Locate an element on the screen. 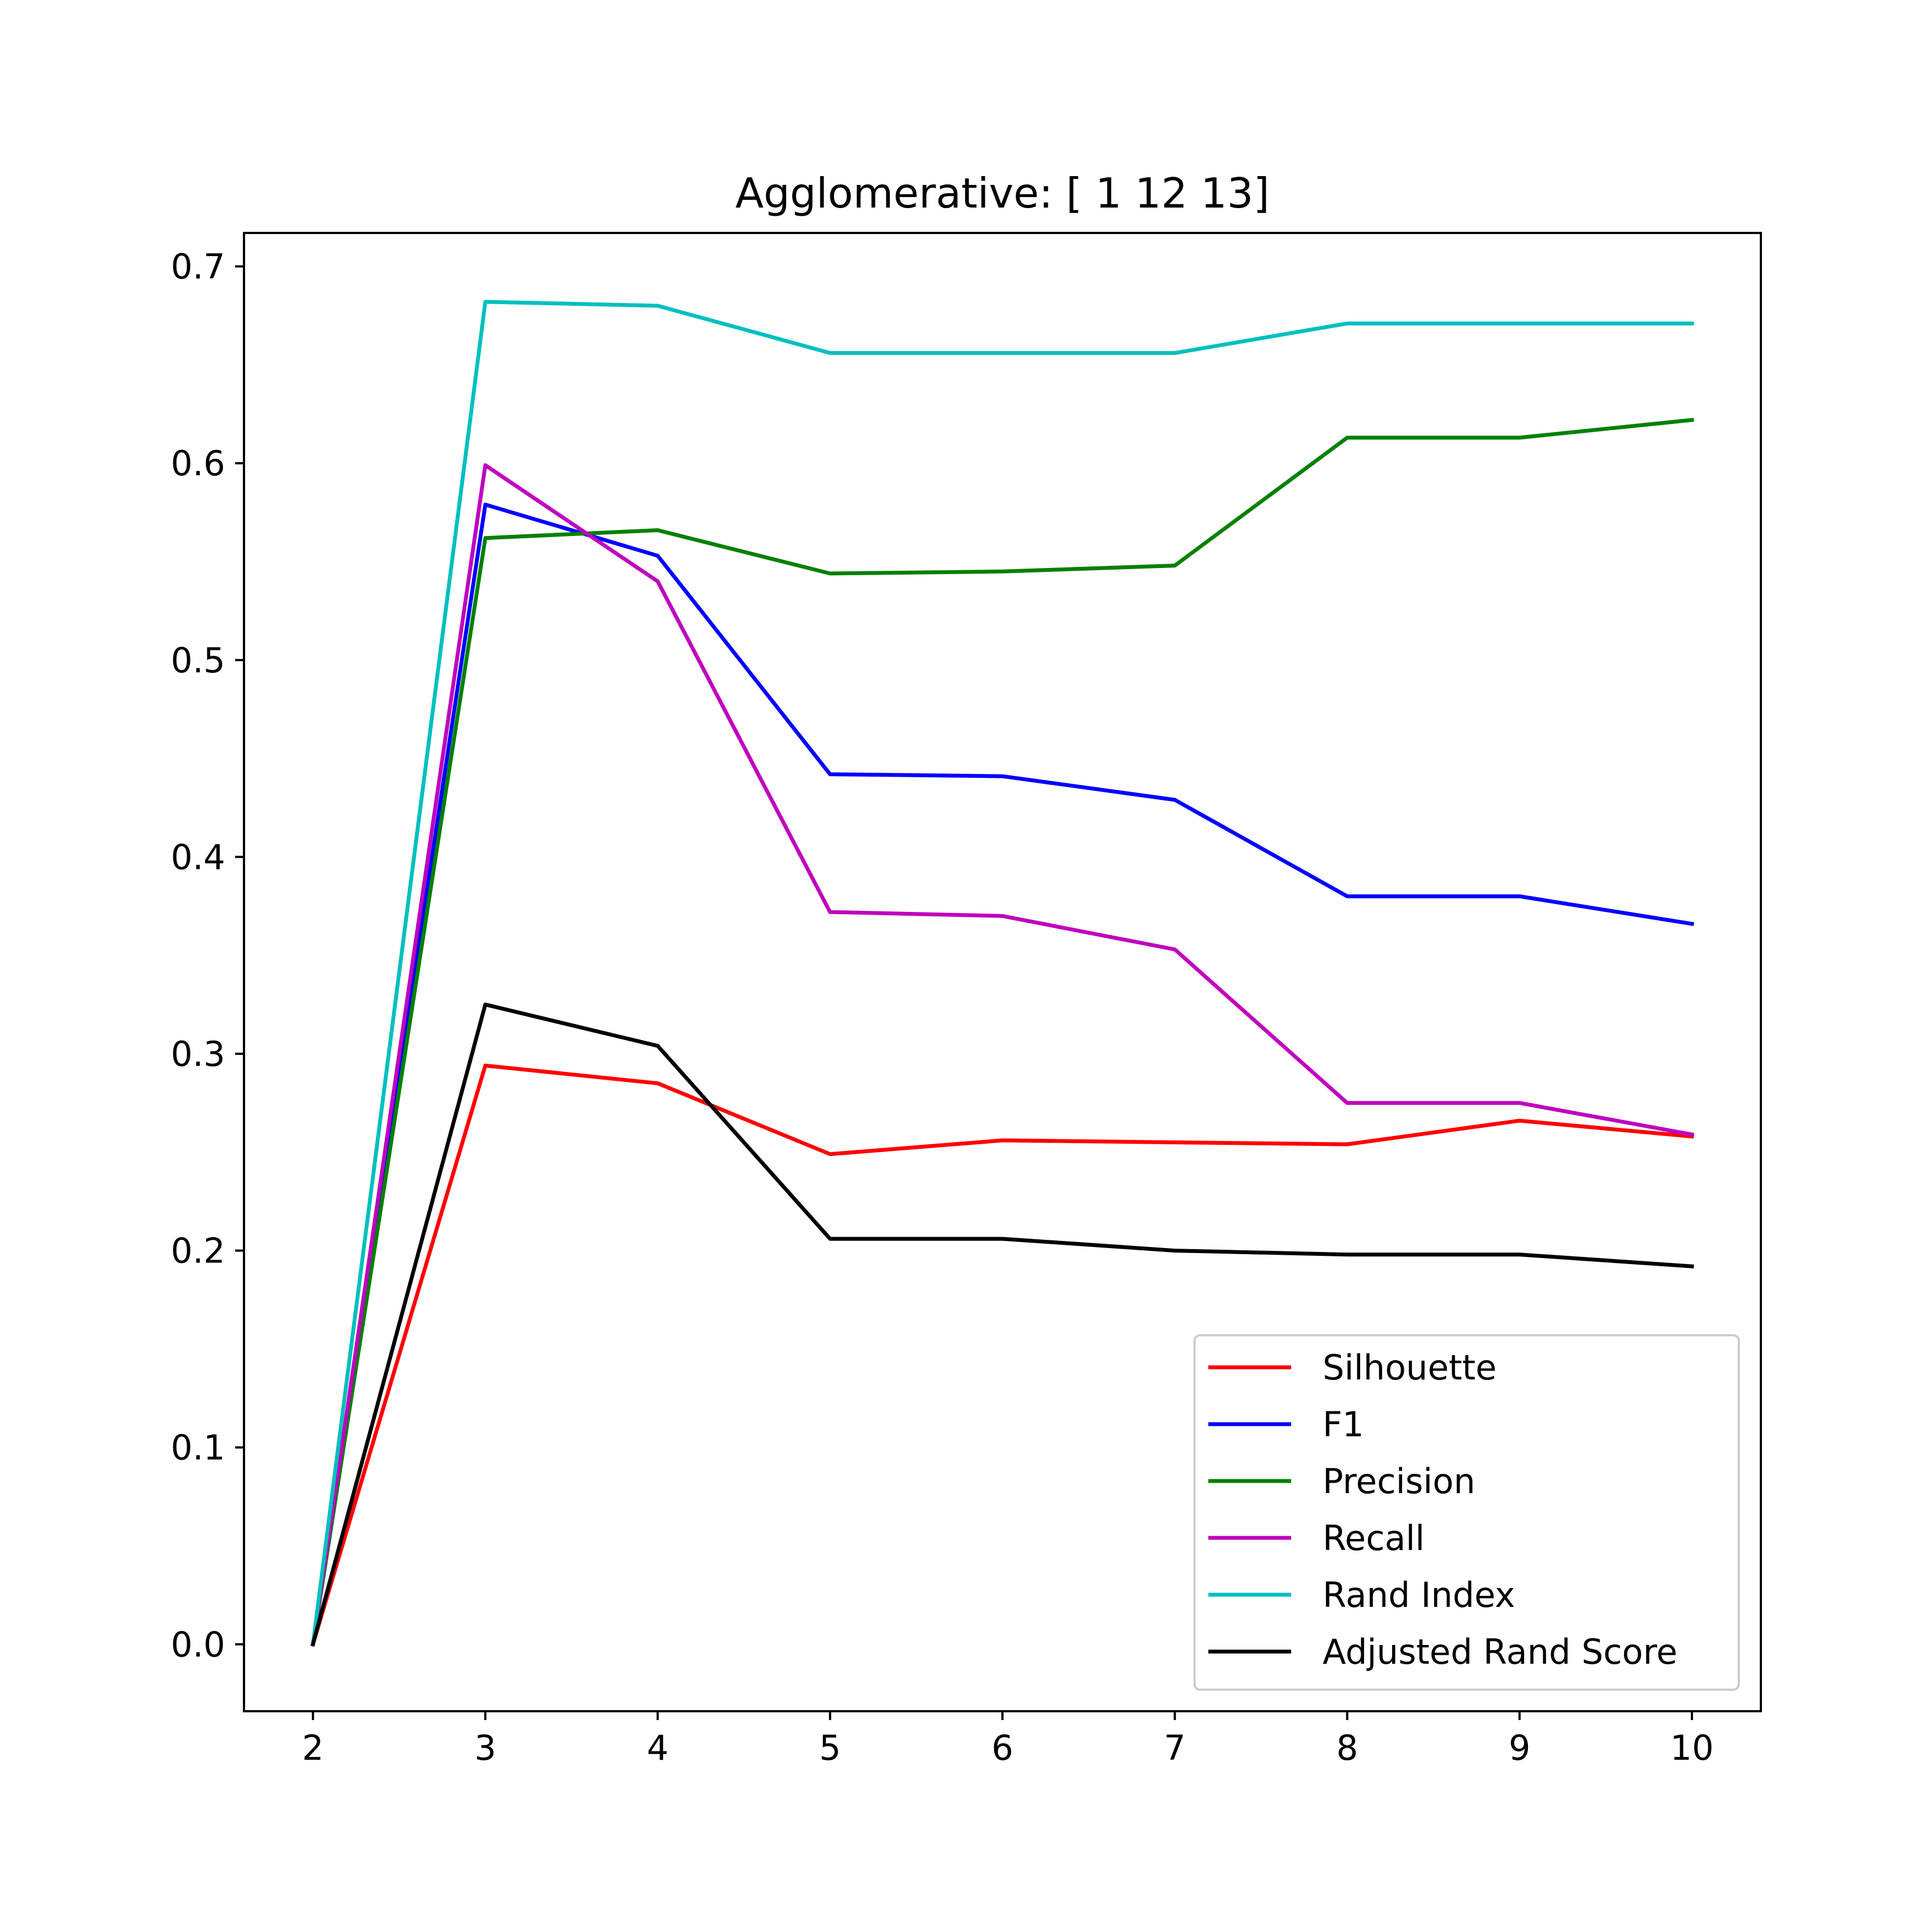 The height and width of the screenshot is (1932, 1932). y-tick-label: 0.7 is located at coordinates (198, 267).